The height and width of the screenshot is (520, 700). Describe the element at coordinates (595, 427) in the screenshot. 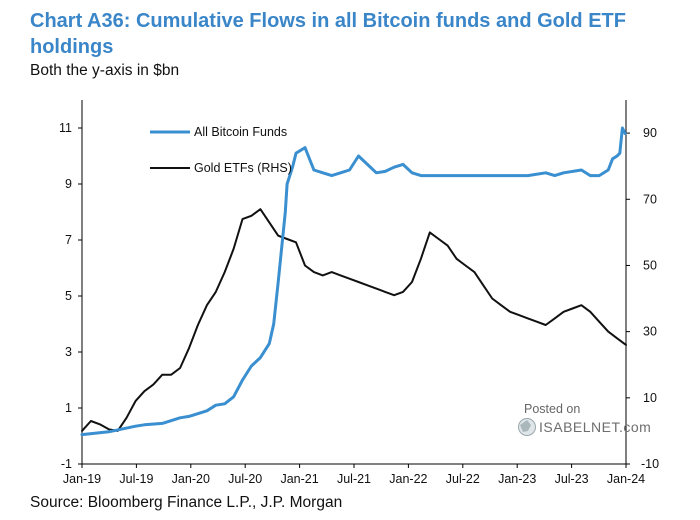

I see `watermark-brand: ISABELNET.com` at that location.